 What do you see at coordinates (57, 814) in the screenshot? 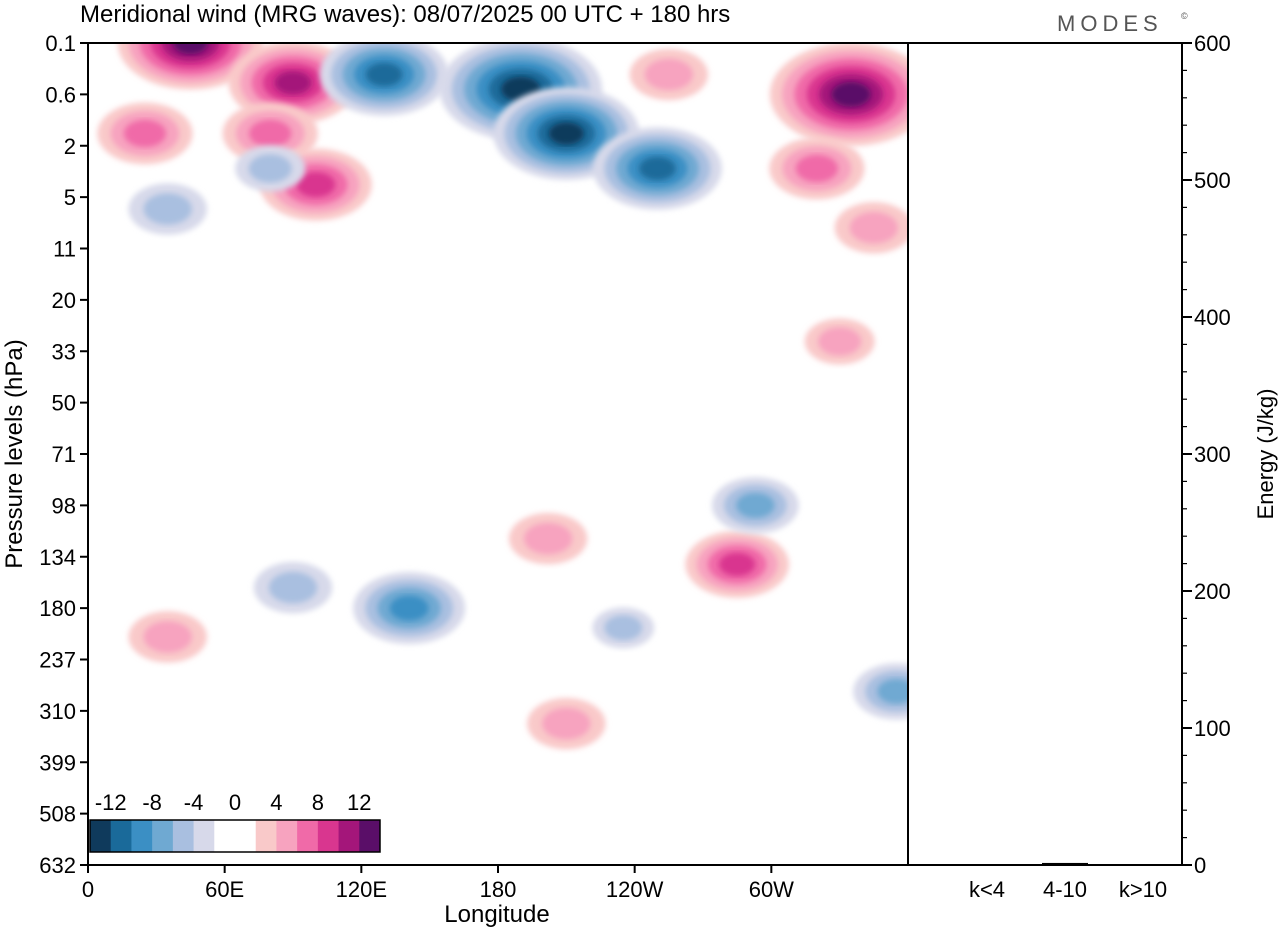
I see `pressure-tick-label: 508` at bounding box center [57, 814].